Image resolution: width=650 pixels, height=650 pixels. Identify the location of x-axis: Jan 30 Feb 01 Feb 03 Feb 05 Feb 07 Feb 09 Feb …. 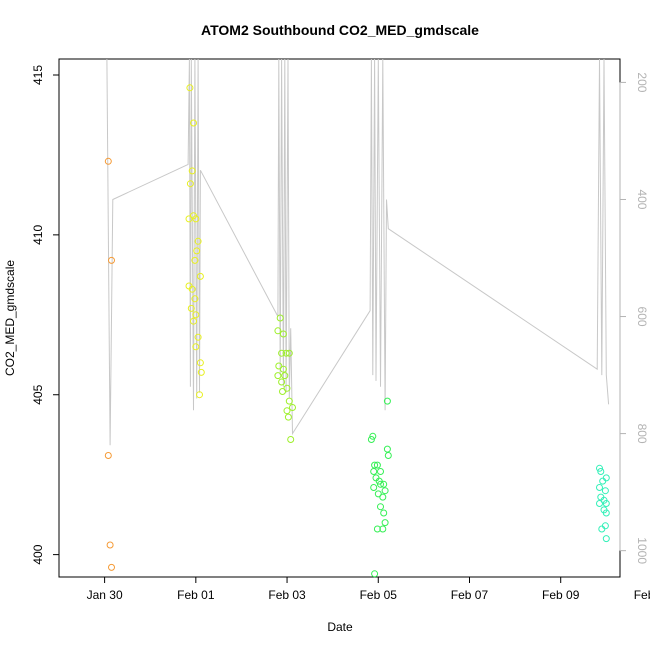
(368, 589).